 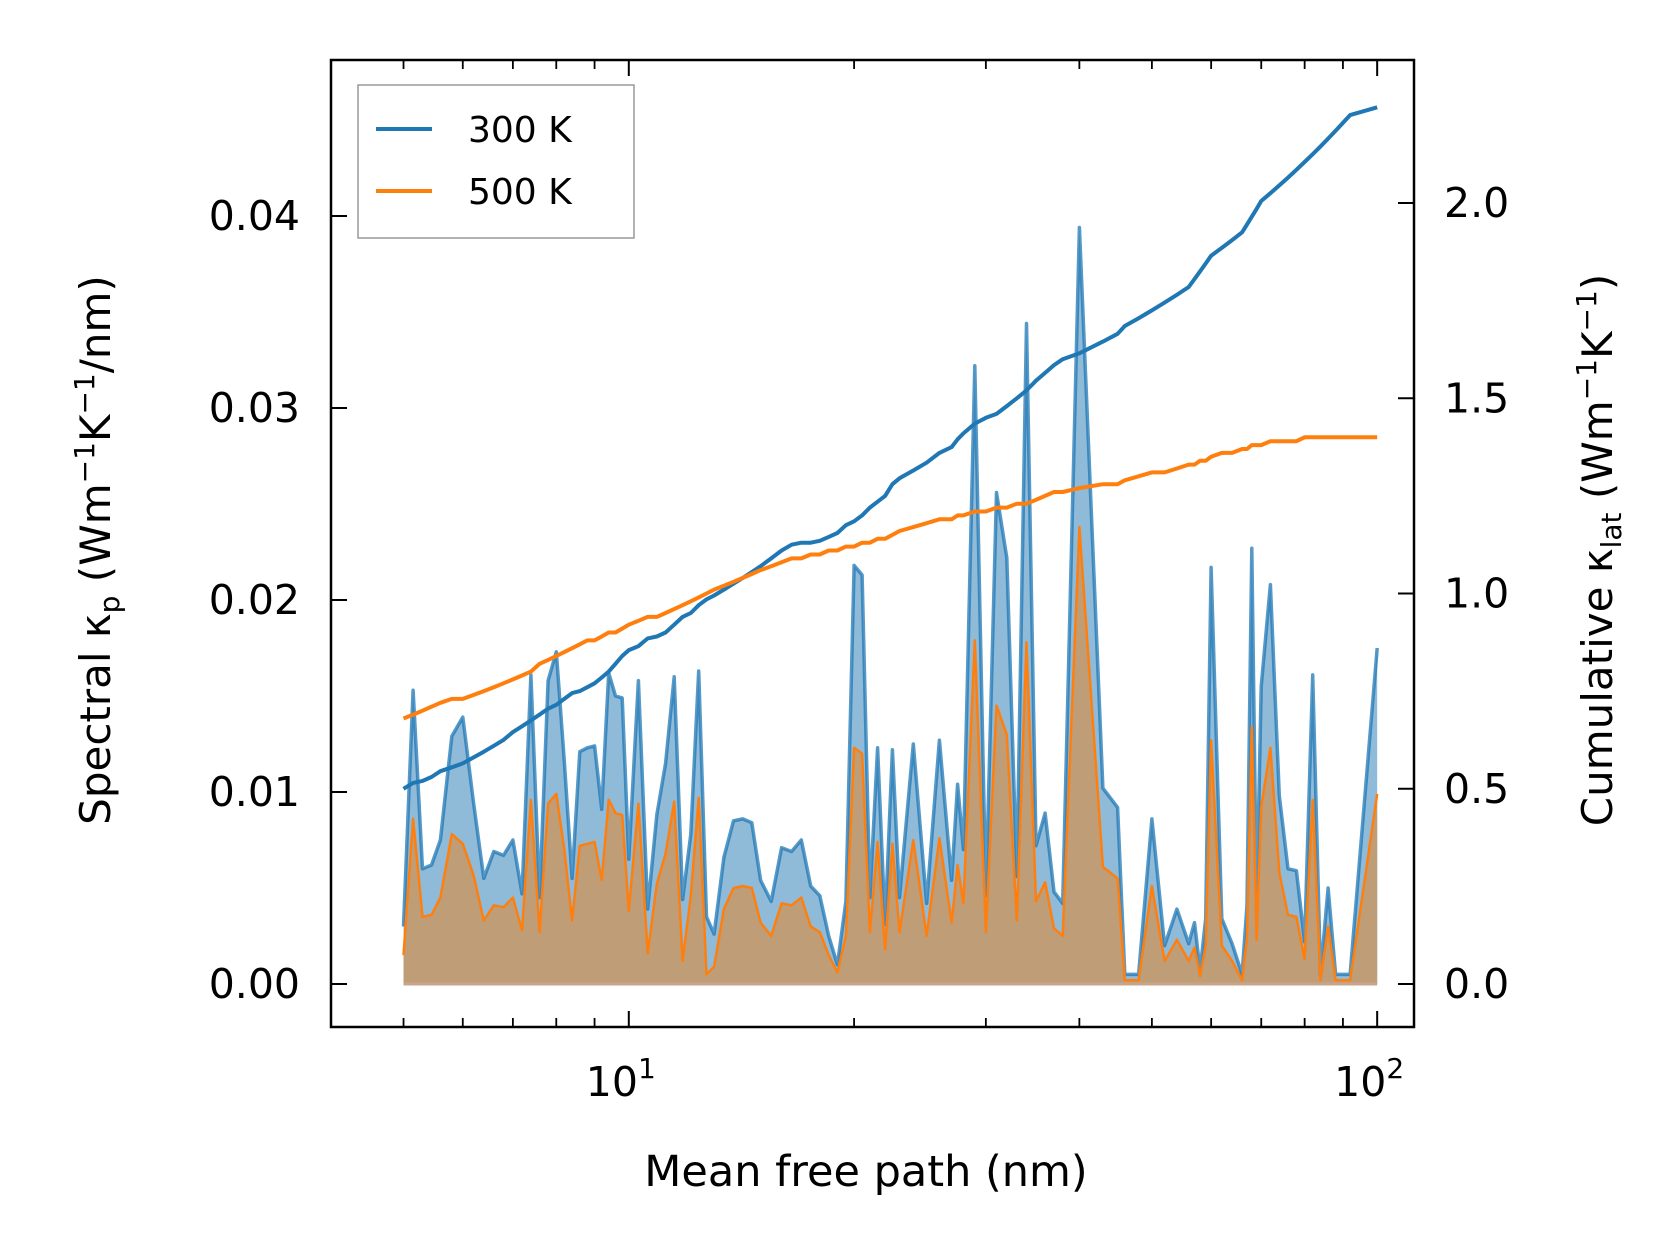 What do you see at coordinates (254, 984) in the screenshot?
I see `y-tick-label-left-0: 0.00` at bounding box center [254, 984].